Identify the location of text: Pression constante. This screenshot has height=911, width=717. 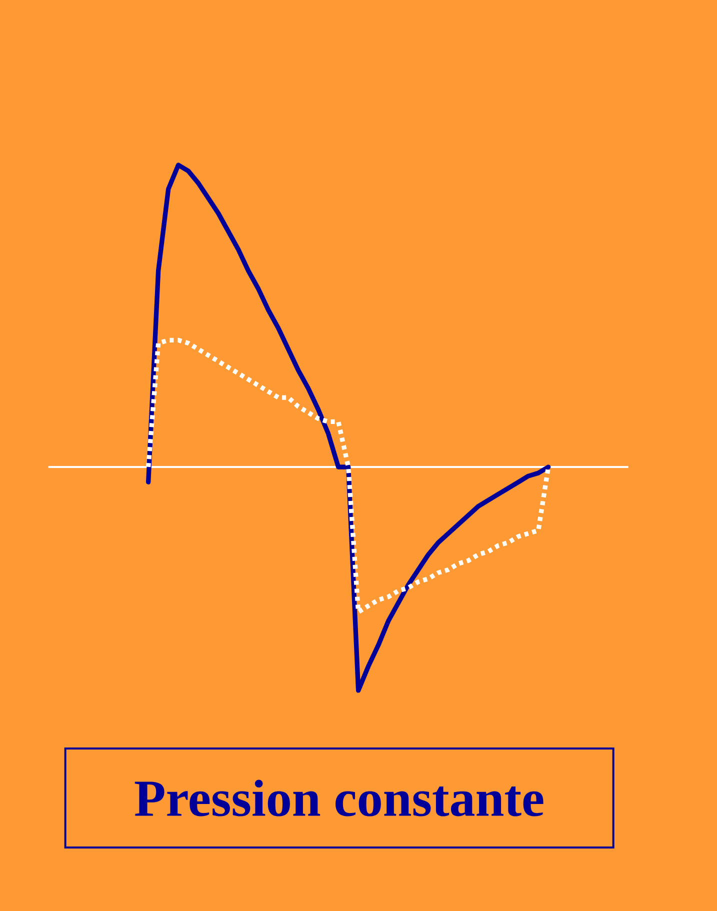
(339, 798).